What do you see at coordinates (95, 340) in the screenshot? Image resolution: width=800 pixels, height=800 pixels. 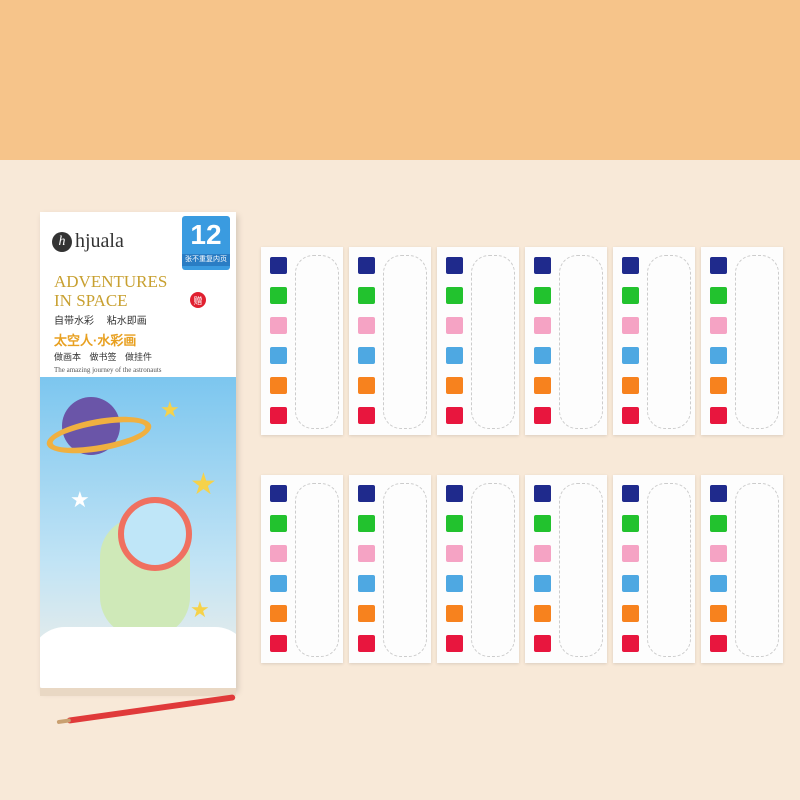 I see `subtitle: 太空人·水彩画` at bounding box center [95, 340].